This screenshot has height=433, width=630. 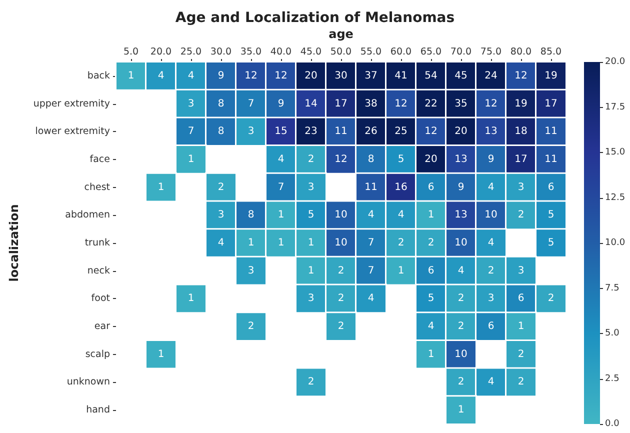 I want to click on chart-title: Age and Localization of Melanomas, so click(x=315, y=18).